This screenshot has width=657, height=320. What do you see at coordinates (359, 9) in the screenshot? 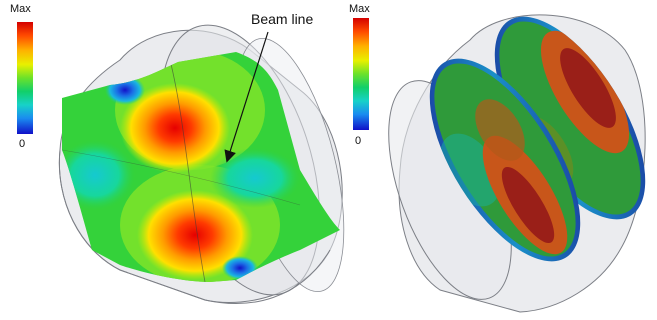
I see `right-colorbar-max-label: Max` at bounding box center [359, 9].